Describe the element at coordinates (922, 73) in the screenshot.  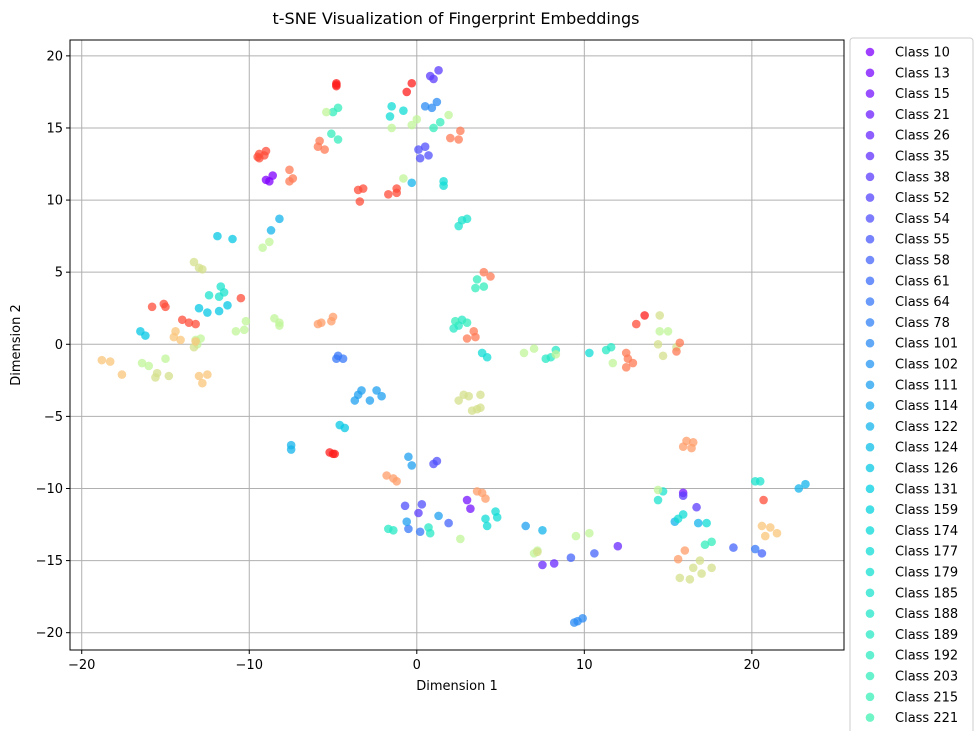
I see `legend-label: Class 13` at that location.